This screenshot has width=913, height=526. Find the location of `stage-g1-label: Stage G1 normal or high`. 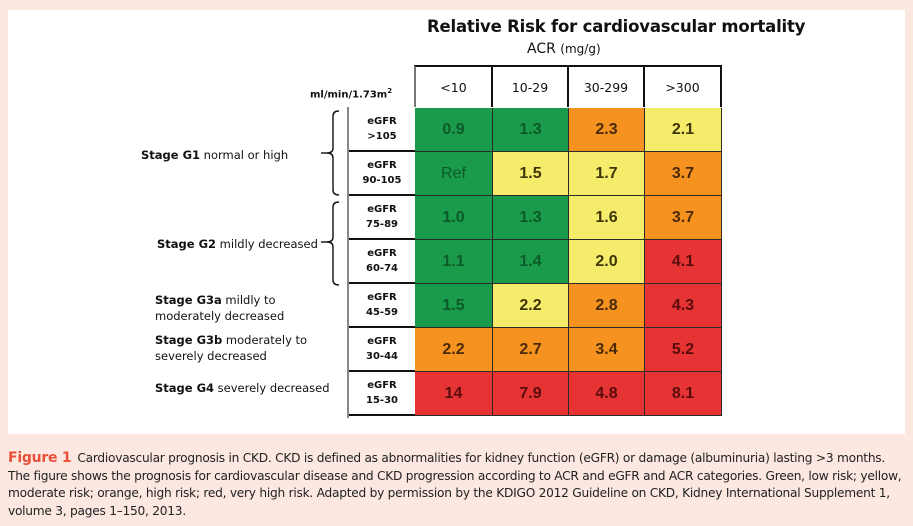

stage-g1-label: Stage G1 normal or high is located at coordinates (214, 155).